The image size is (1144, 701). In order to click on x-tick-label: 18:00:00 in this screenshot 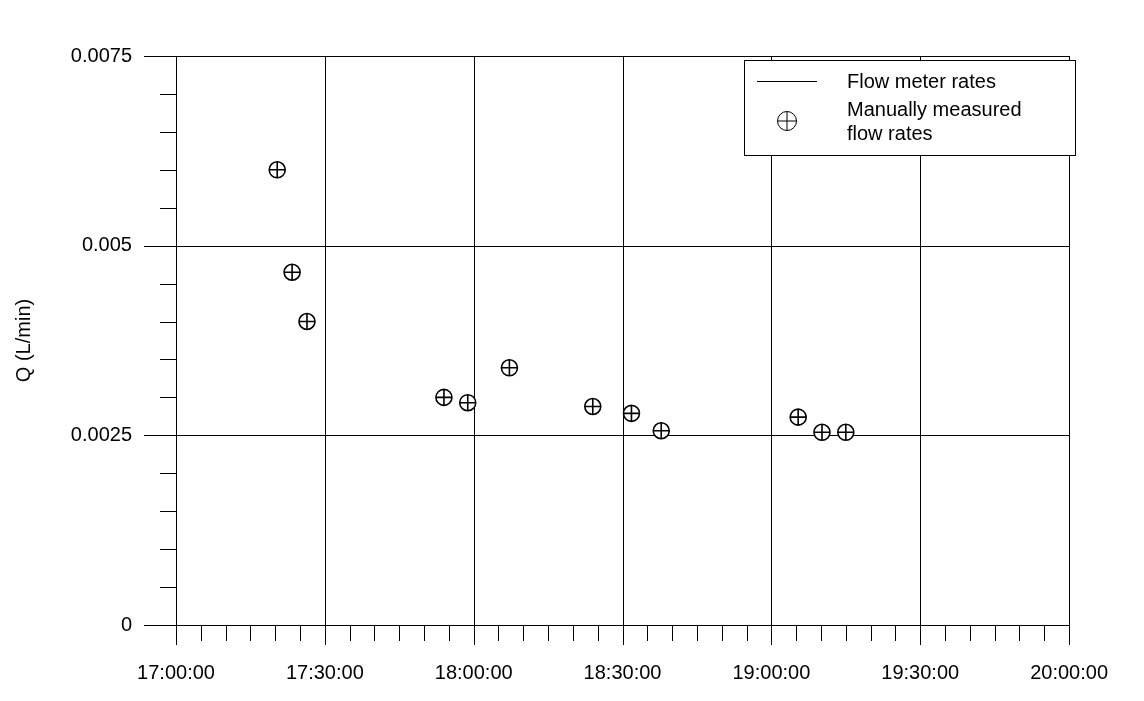, I will do `click(473, 671)`.